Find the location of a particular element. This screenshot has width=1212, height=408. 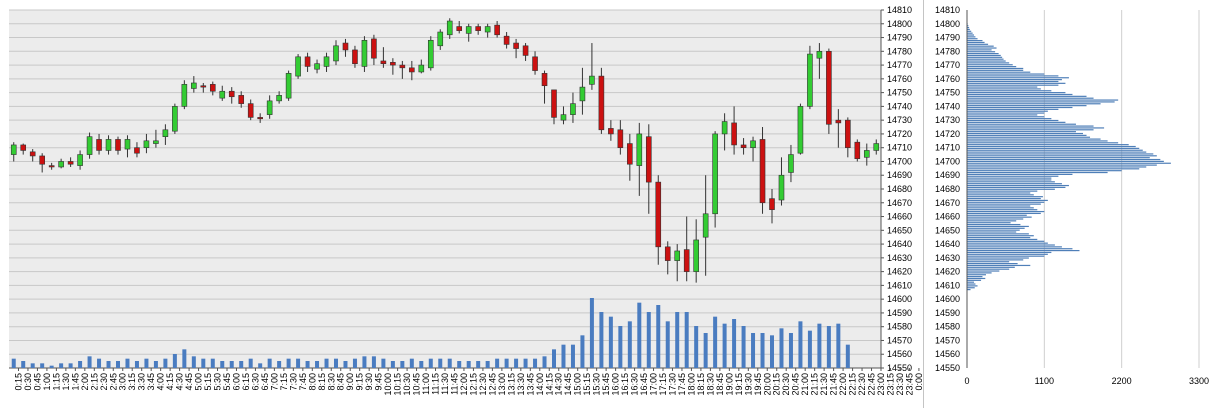

x-tick-label: 20:15 is located at coordinates (777, 384).